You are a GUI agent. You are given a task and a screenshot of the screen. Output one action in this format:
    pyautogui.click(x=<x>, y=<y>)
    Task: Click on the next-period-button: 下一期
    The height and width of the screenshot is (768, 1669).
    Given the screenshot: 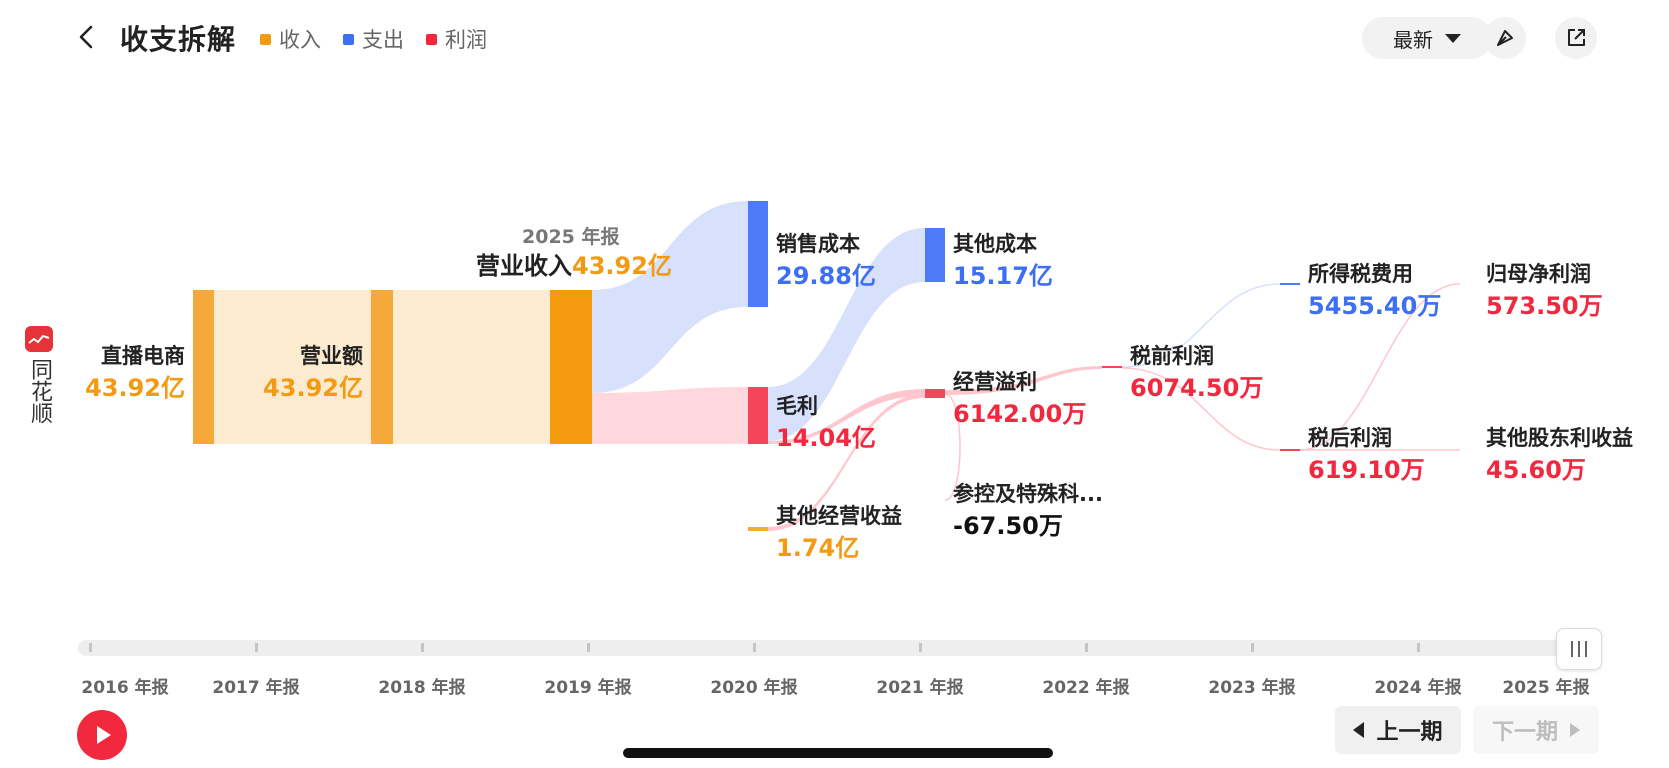 What is the action you would take?
    pyautogui.click(x=1536, y=730)
    